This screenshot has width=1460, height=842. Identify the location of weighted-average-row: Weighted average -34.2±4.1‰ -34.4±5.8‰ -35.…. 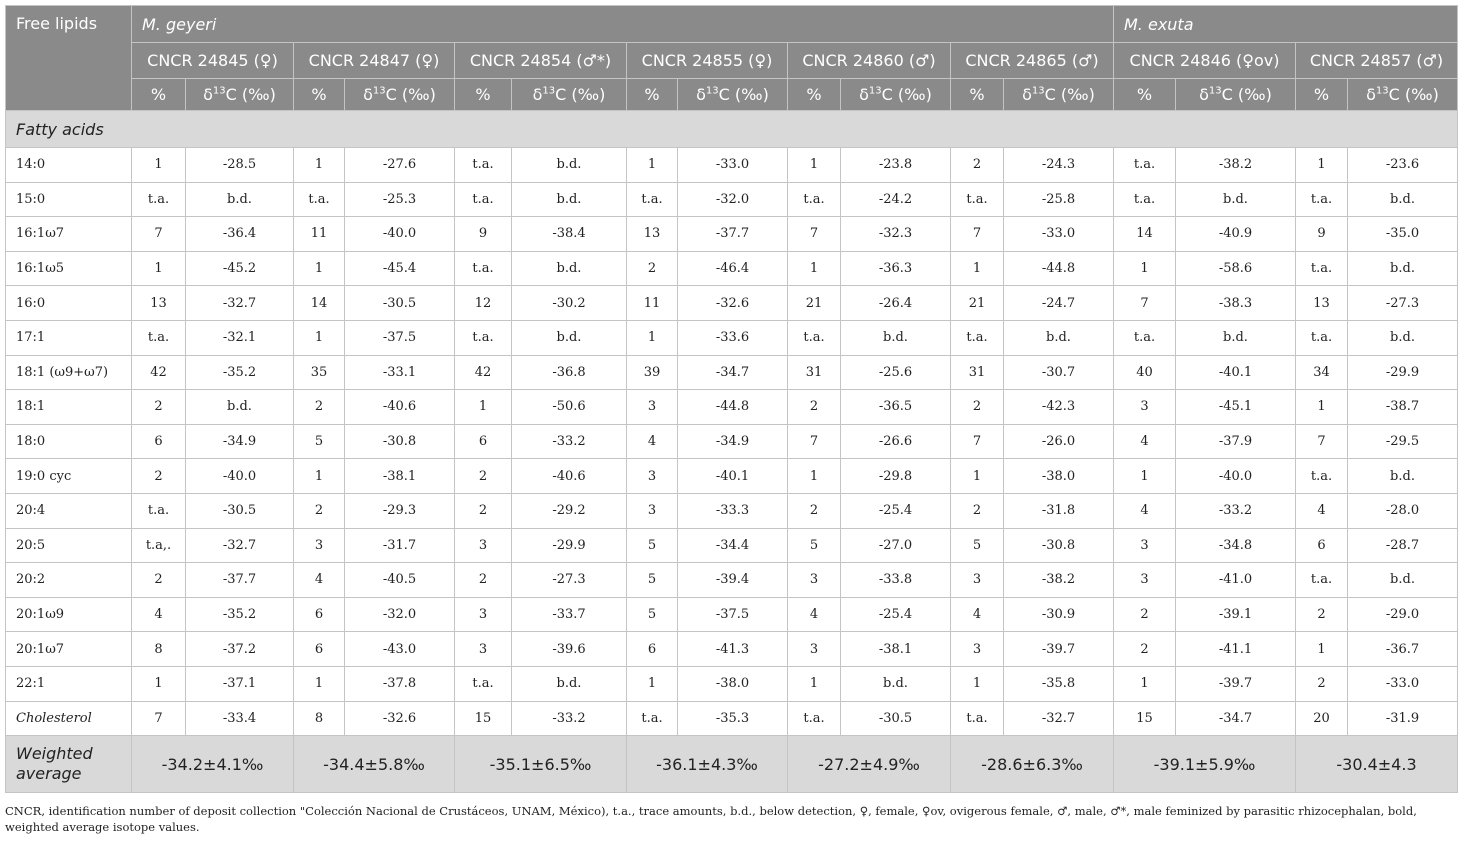
(732, 764).